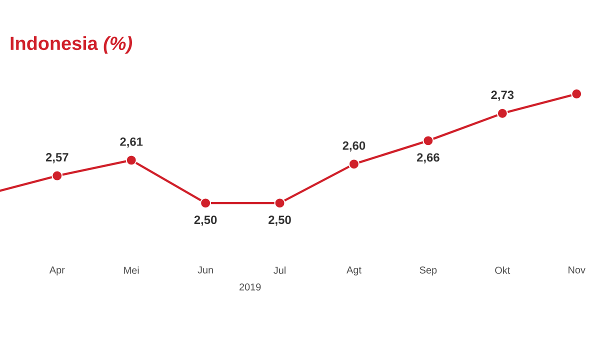 This screenshot has height=345, width=610. I want to click on data-label: 2,60, so click(354, 146).